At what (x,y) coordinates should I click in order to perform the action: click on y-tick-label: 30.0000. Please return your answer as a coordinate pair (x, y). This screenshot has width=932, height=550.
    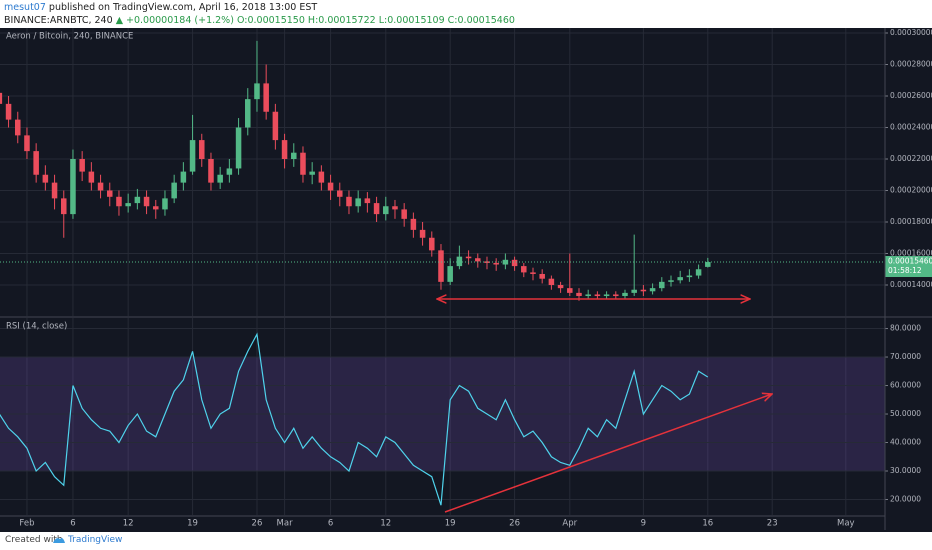
    Looking at the image, I should click on (905, 470).